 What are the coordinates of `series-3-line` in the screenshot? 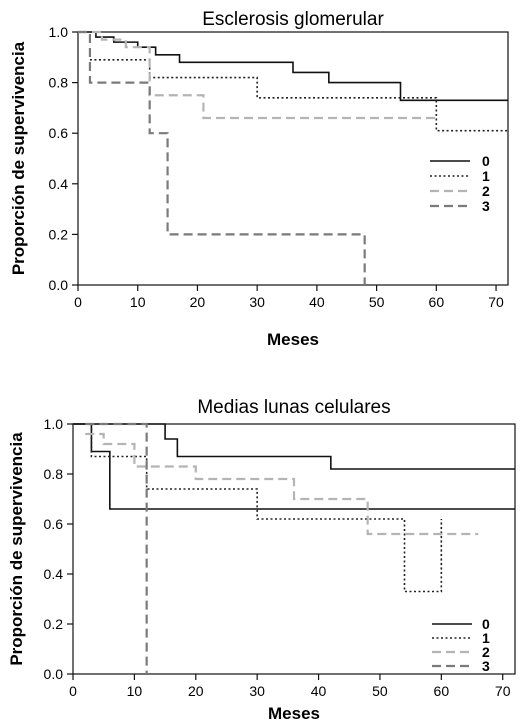 It's located at (116, 548).